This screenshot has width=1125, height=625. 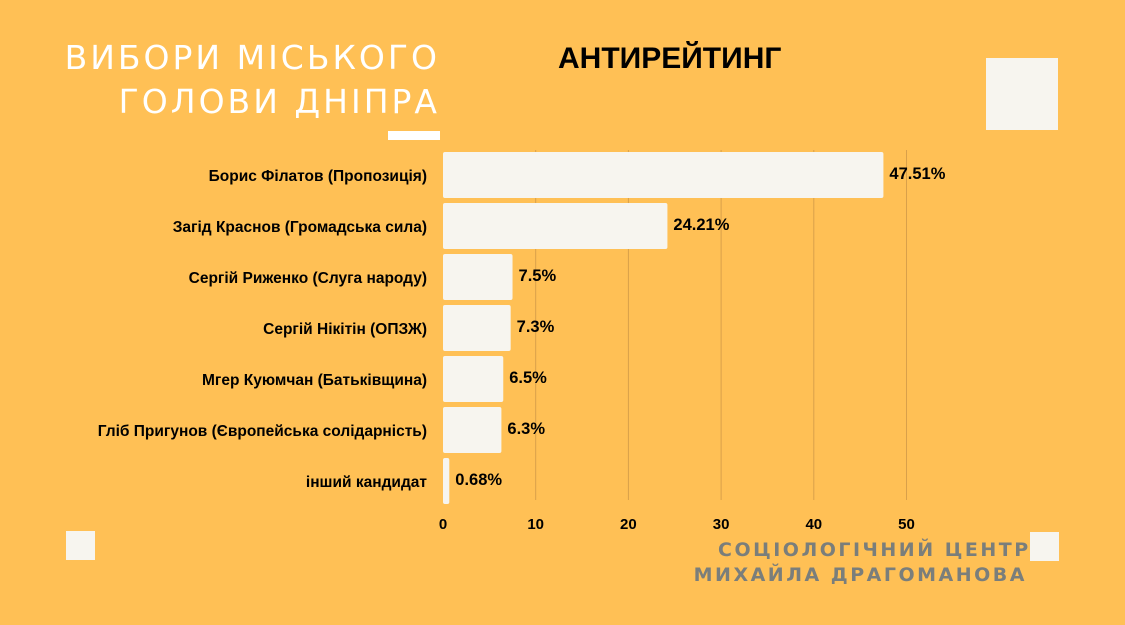 I want to click on page-title-line2: ГОЛОВИ ДНІПРА, so click(x=279, y=101).